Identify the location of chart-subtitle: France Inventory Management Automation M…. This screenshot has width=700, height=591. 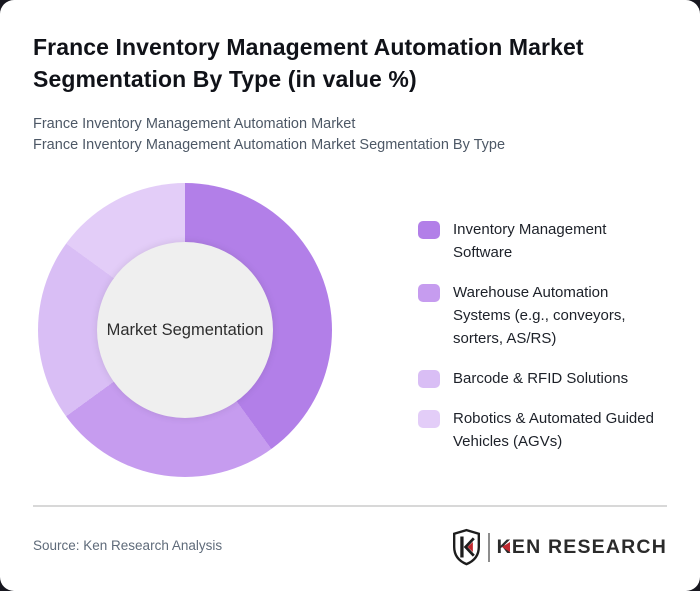
(353, 135).